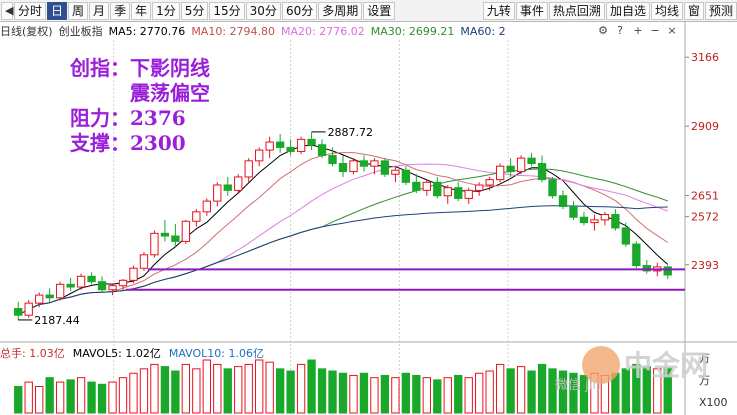 The width and height of the screenshot is (737, 415). I want to click on period-button: 年, so click(141, 10).